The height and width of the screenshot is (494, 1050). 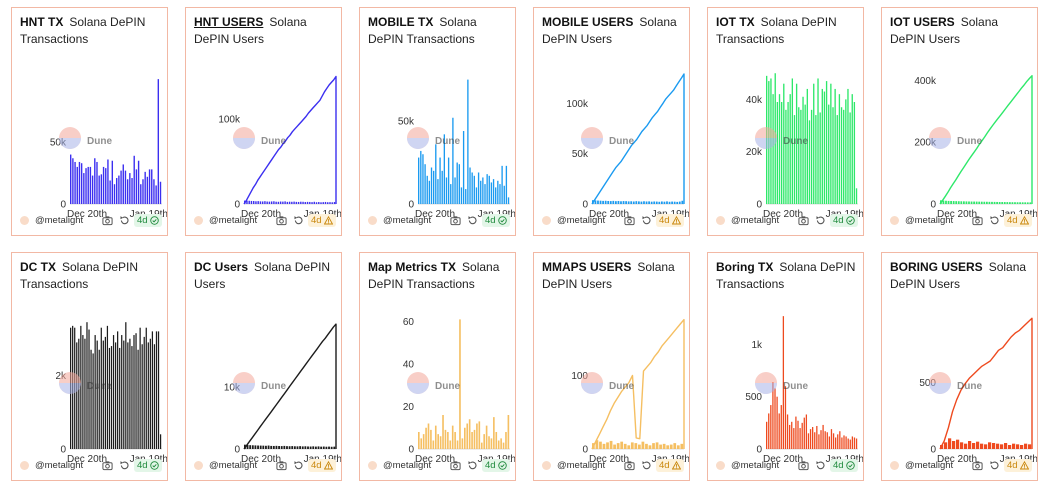 I want to click on dune-watermark: Dune, so click(x=85, y=138).